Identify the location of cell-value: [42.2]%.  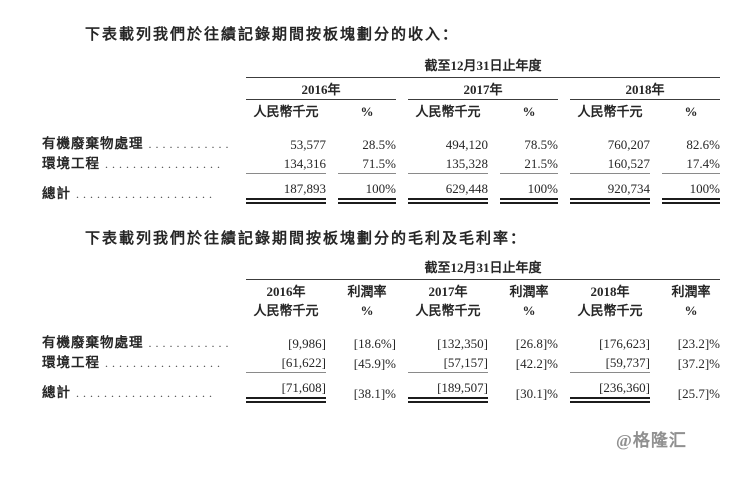
(536, 363).